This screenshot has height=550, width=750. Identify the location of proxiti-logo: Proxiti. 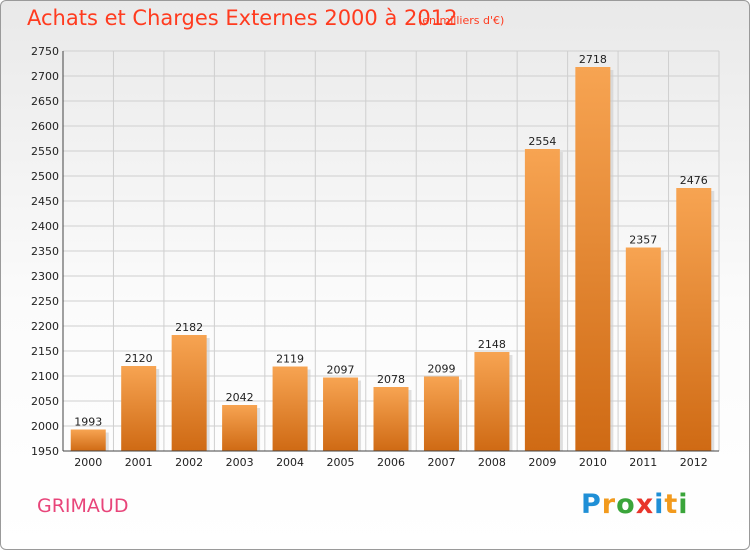
(635, 504).